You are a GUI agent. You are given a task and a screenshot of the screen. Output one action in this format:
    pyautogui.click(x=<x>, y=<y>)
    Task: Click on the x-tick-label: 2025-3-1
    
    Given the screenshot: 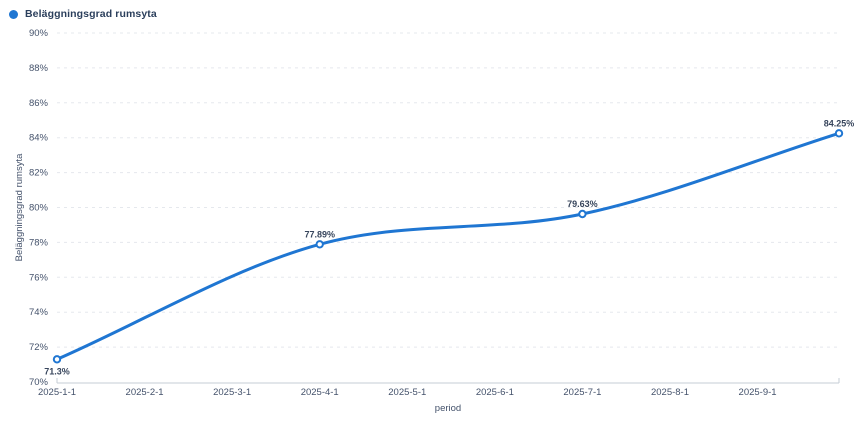 What is the action you would take?
    pyautogui.click(x=232, y=392)
    